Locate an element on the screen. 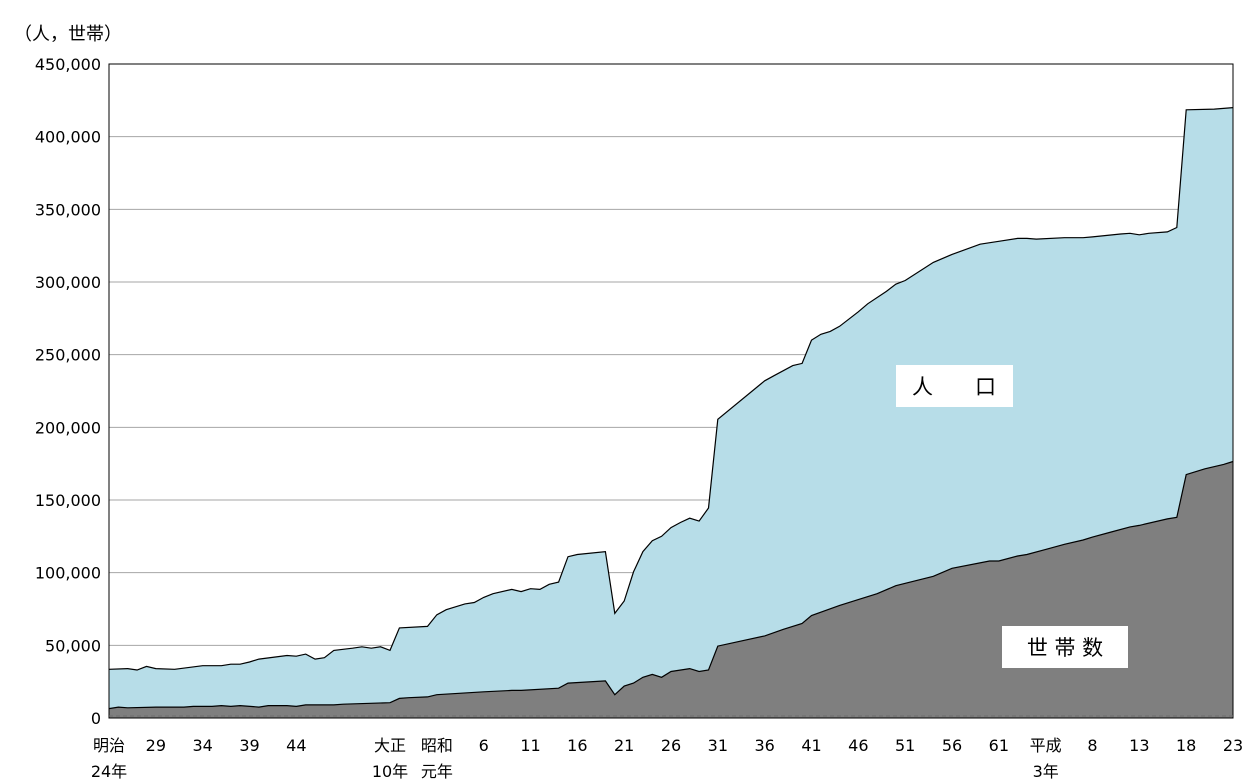 This screenshot has height=784, width=1247. y-tick-label: 0 is located at coordinates (96, 718).